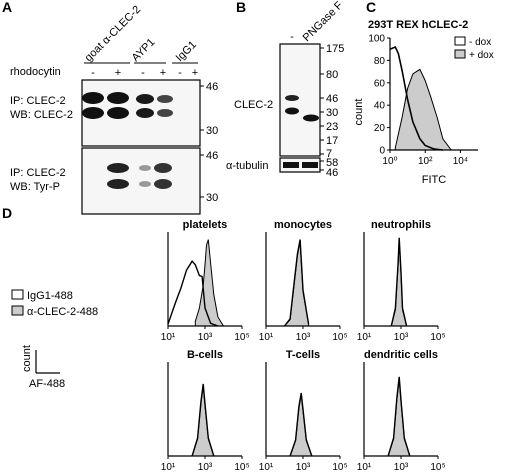 The width and height of the screenshot is (520, 473). I want to click on chart-c-legend: - dox + dox, so click(474, 48).